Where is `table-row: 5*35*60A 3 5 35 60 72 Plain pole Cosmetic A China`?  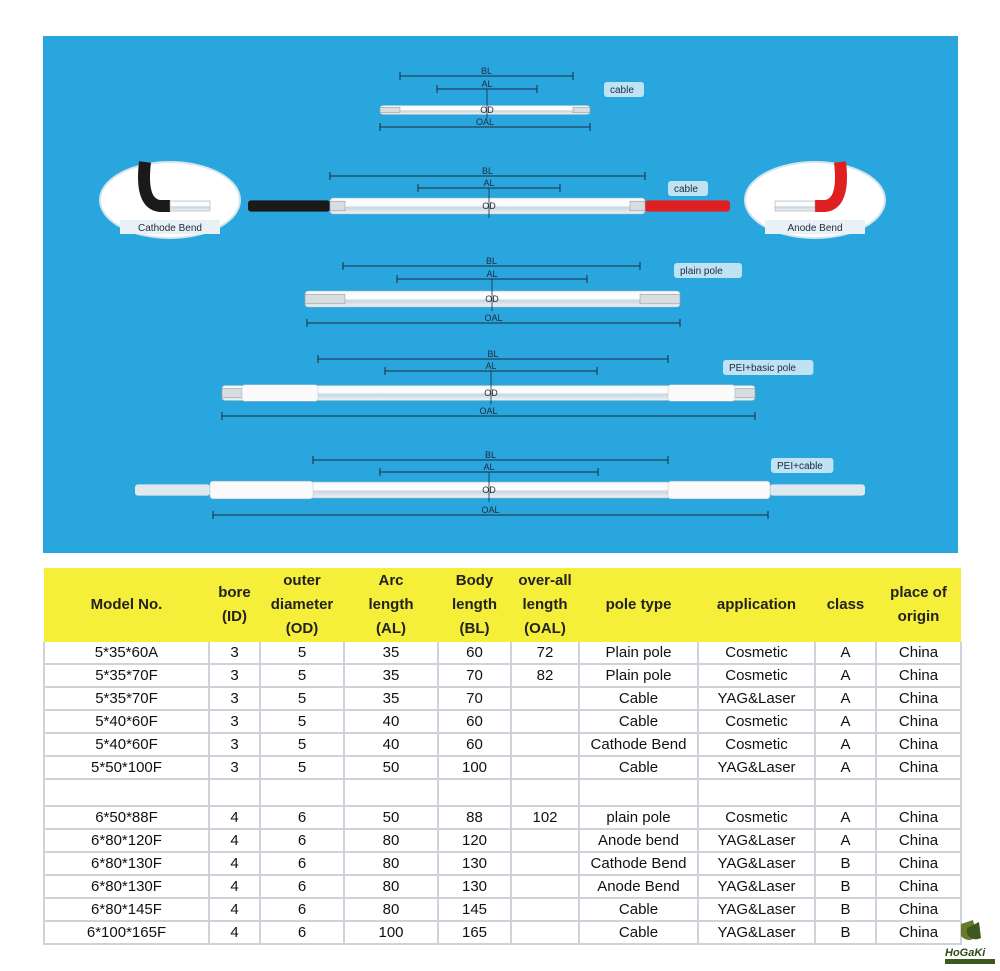
table-row: 5*35*60A 3 5 35 60 72 Plain pole Cosmetic A China is located at coordinates (502, 653).